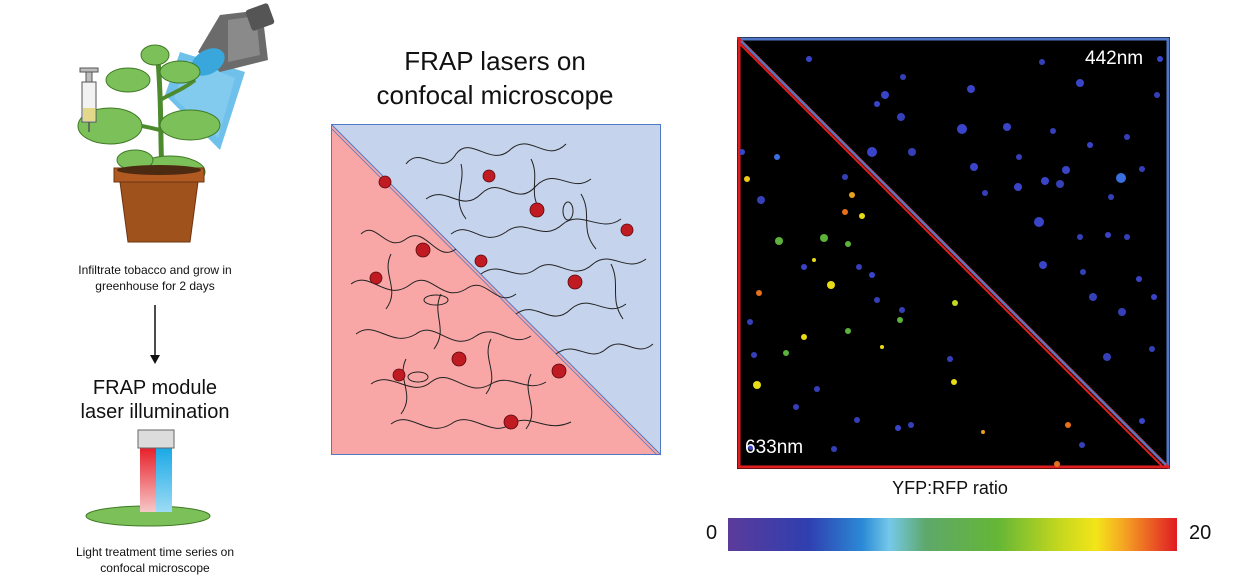 This screenshot has width=1243, height=582. I want to click on red-cell-marks, so click(501, 299).